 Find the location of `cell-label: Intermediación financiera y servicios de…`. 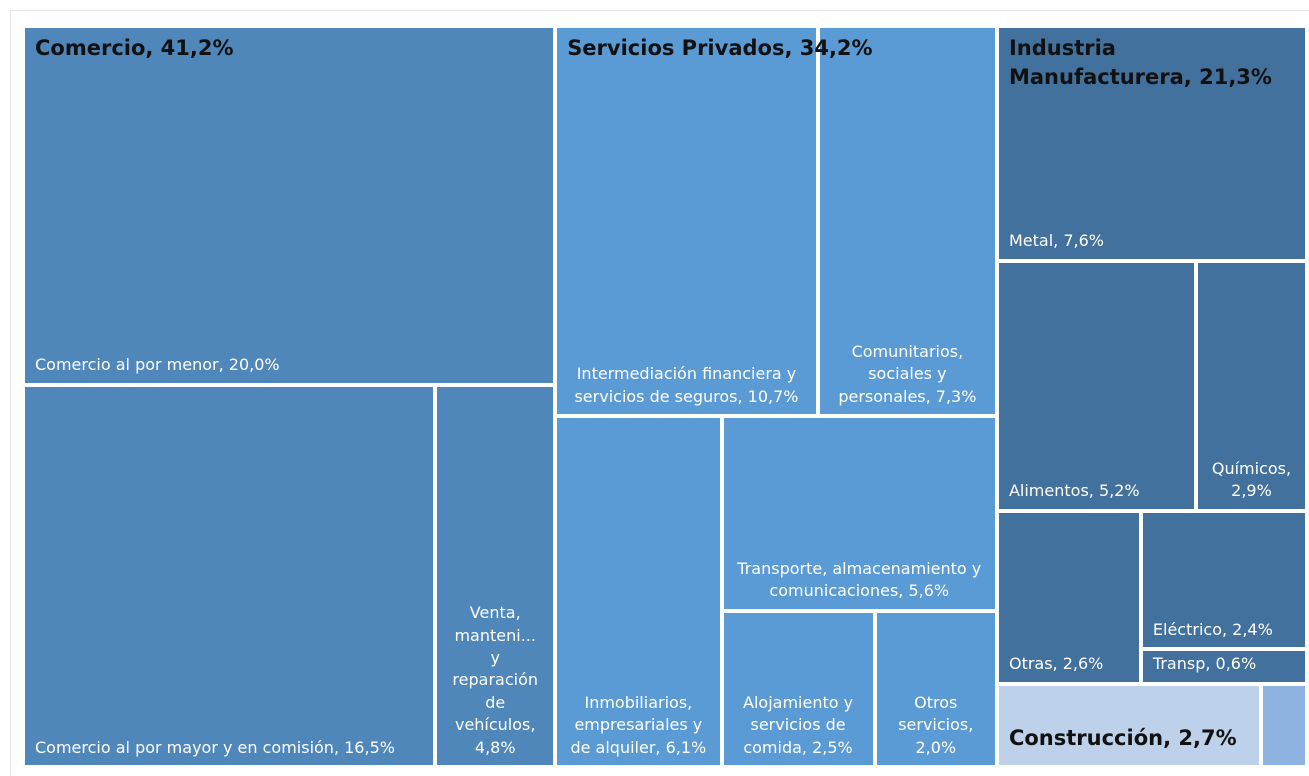

cell-label: Intermediación financiera y servicios de… is located at coordinates (686, 385).